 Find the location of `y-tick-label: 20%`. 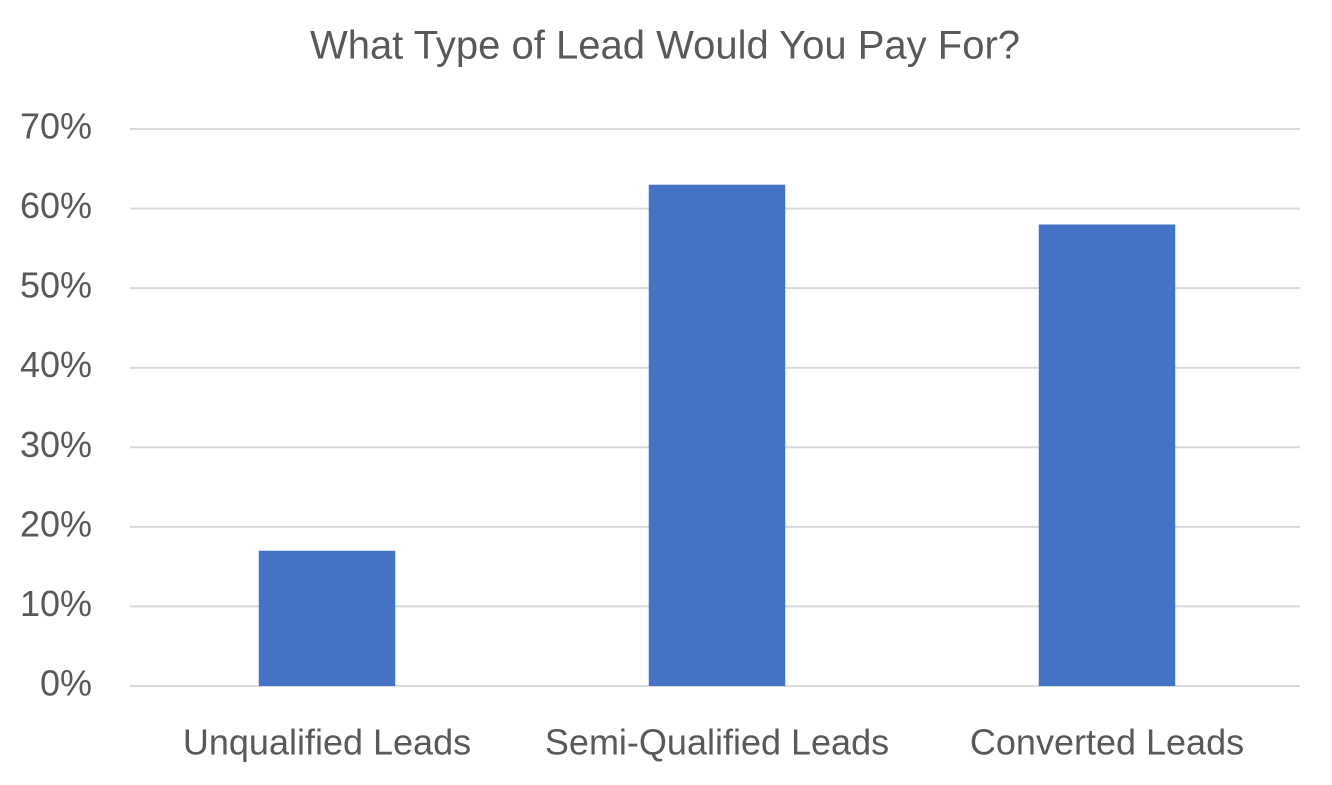

y-tick-label: 20% is located at coordinates (56, 523).